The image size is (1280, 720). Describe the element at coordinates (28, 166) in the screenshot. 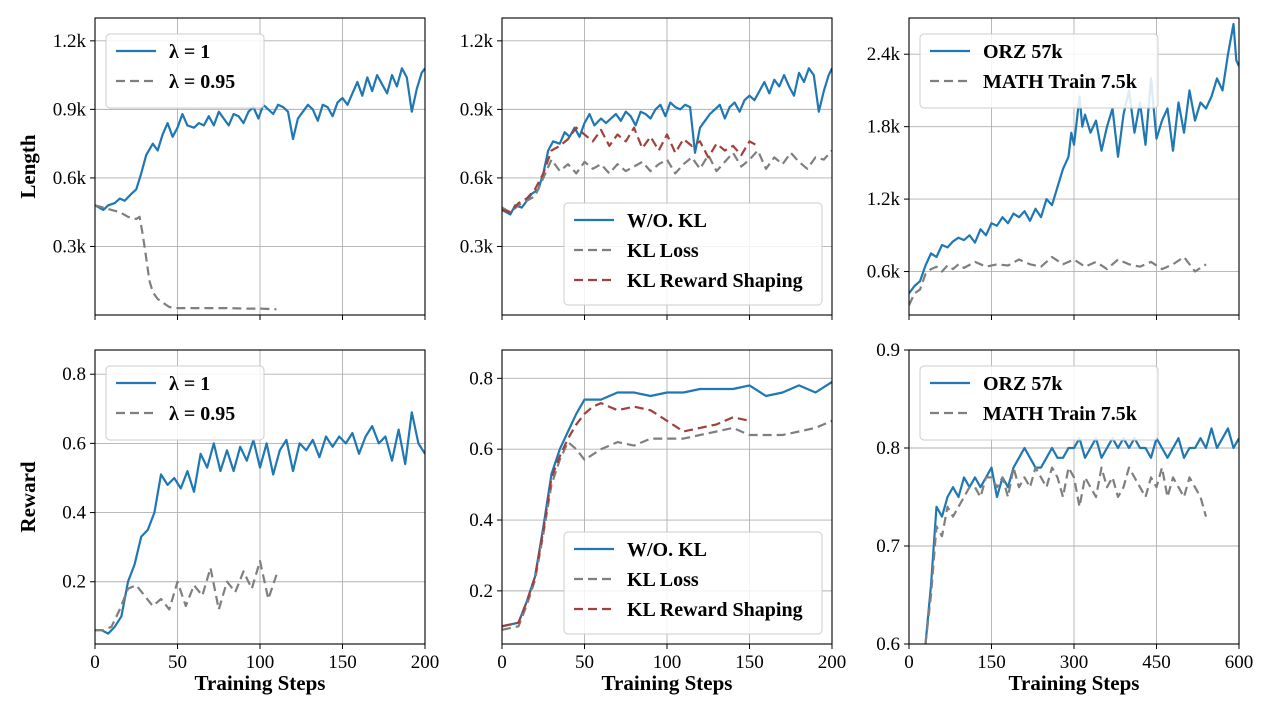

I see `y-axis-title: Length` at that location.